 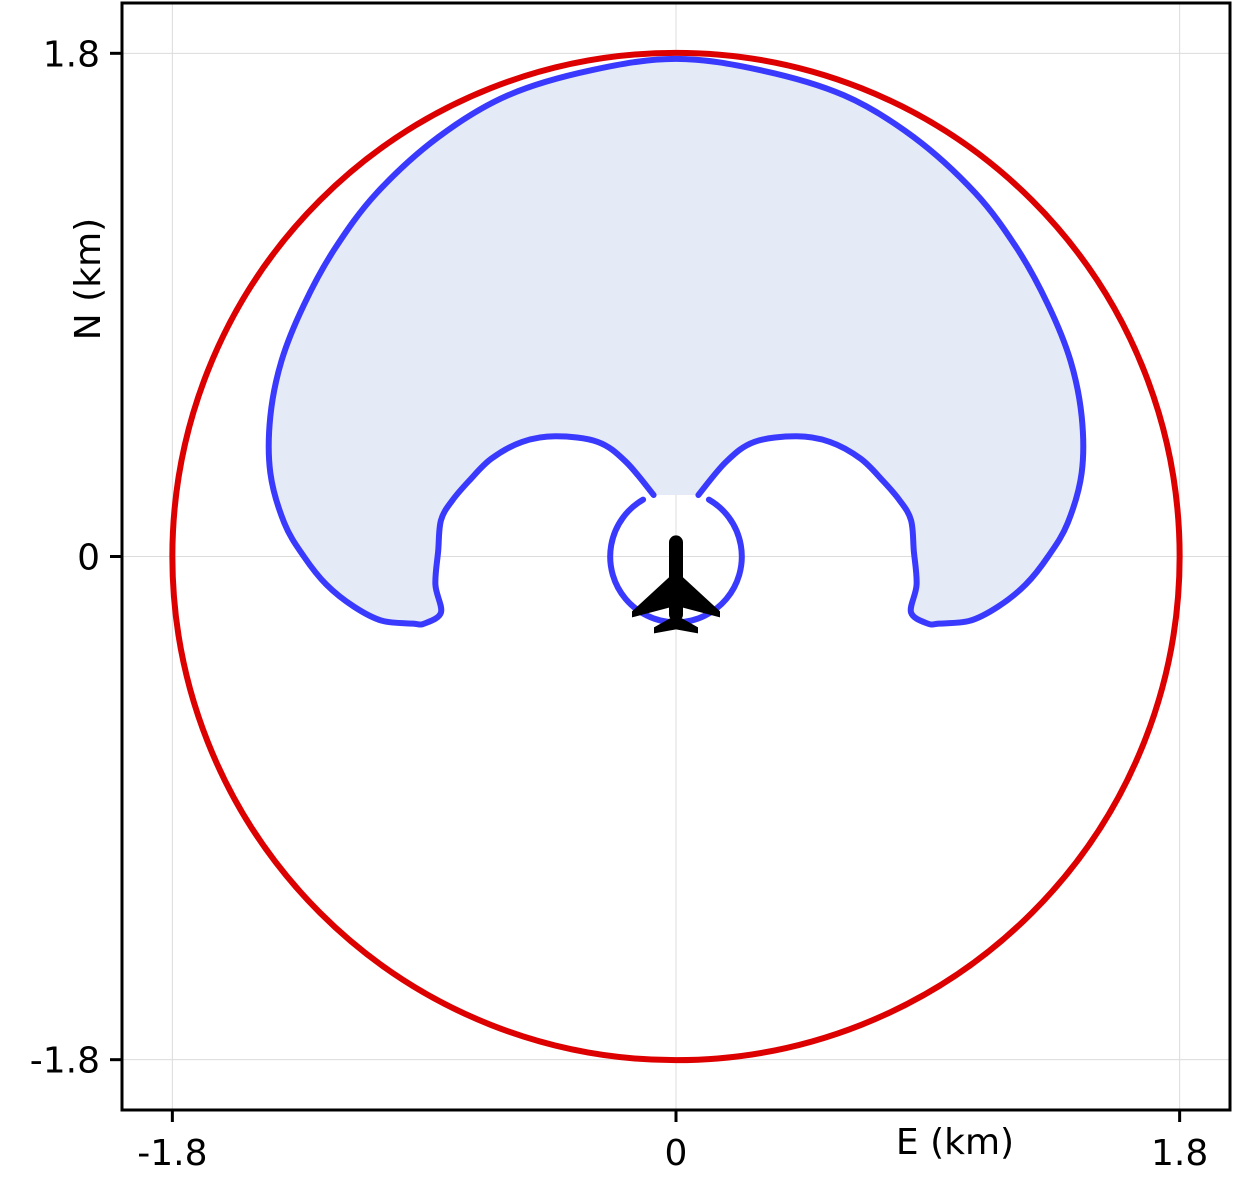 What do you see at coordinates (88, 279) in the screenshot?
I see `y-axis-label: N (km)` at bounding box center [88, 279].